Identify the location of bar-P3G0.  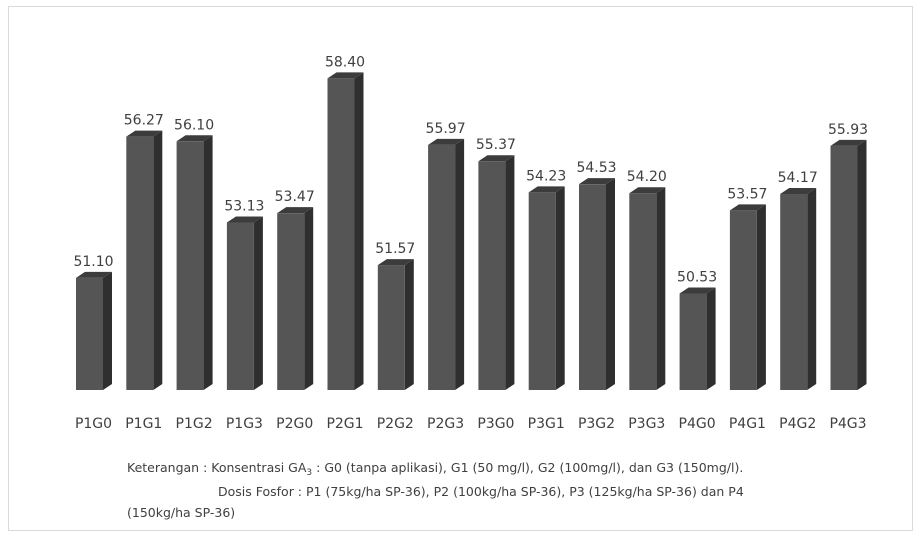
(492, 275).